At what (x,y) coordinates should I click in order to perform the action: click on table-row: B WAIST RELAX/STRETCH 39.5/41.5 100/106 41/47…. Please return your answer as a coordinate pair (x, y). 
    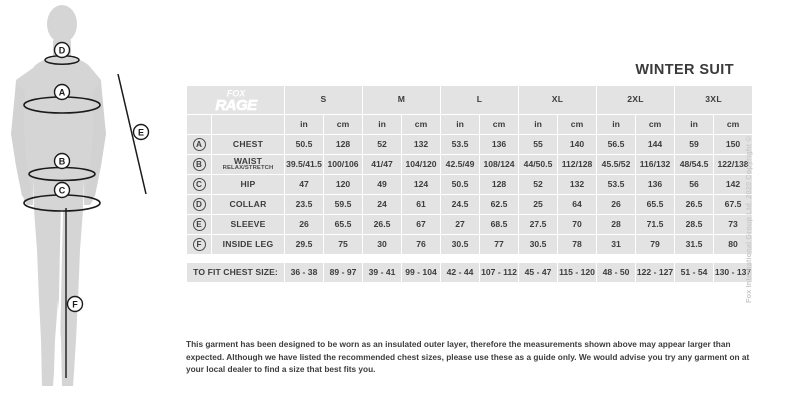
    Looking at the image, I should click on (470, 164).